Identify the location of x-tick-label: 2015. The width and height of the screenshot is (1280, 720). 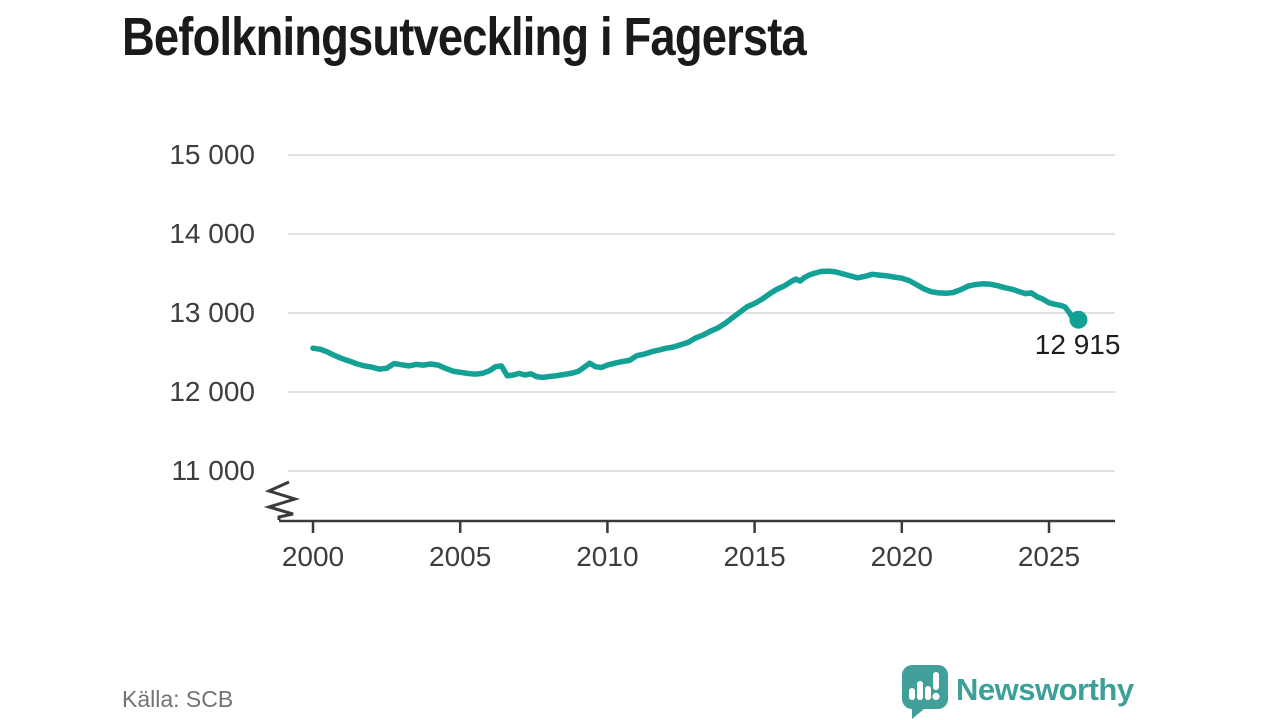
(754, 556).